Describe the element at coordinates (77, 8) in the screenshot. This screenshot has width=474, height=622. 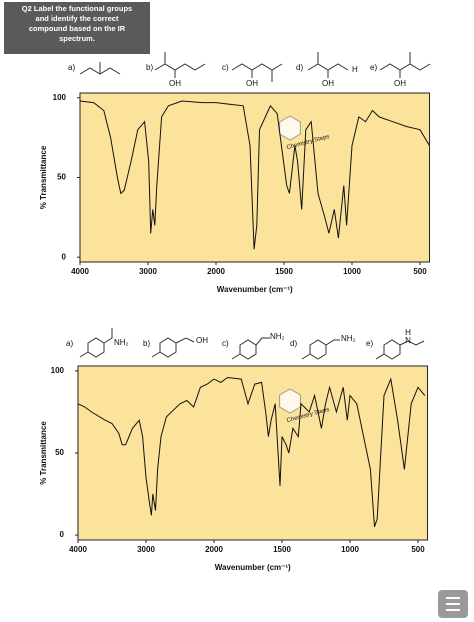
I see `header-line: Q2 Label the functional groups` at that location.